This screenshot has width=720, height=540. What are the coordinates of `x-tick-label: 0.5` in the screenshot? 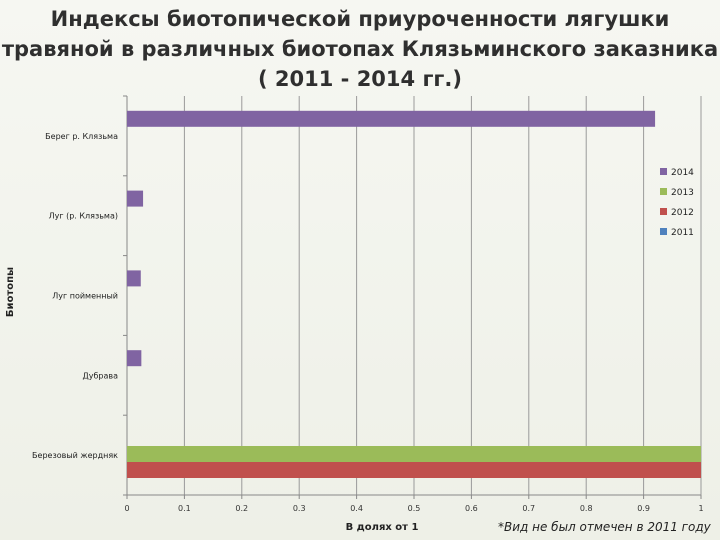 It's located at (414, 508).